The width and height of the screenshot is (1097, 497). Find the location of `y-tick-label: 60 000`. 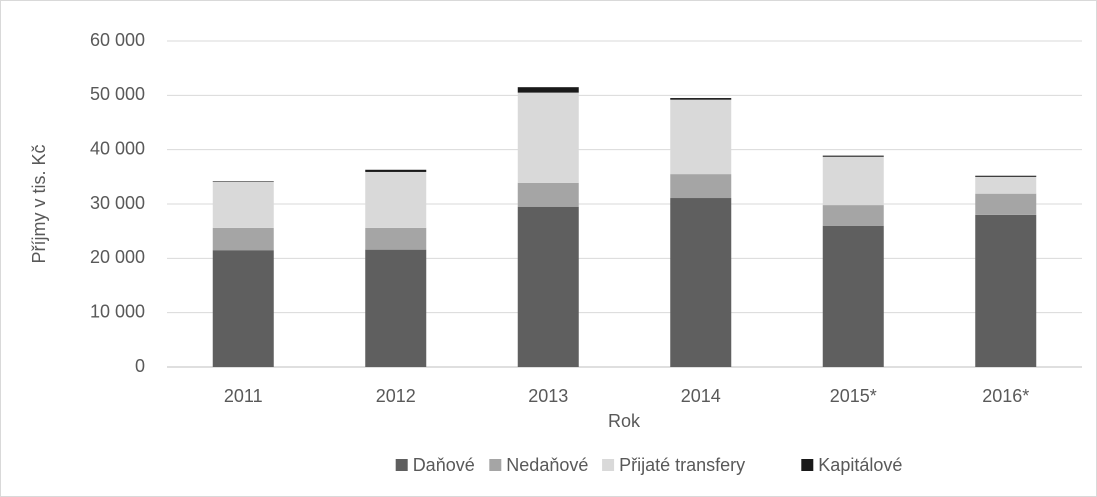

y-tick-label: 60 000 is located at coordinates (117, 40).